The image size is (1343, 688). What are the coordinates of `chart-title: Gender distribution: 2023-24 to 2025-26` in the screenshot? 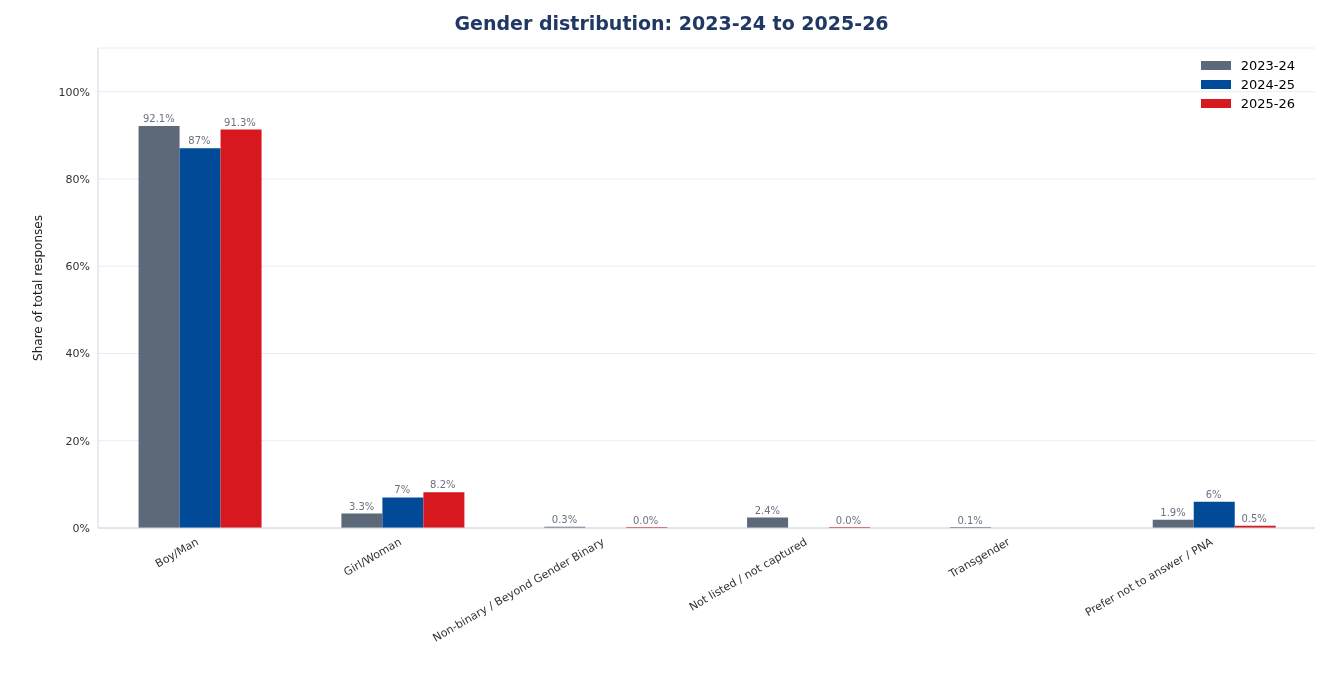 It's located at (671, 23).